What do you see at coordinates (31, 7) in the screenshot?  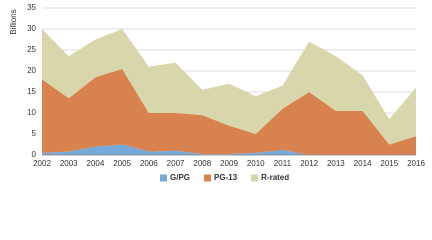 I see `y-tick-label: 35` at bounding box center [31, 7].